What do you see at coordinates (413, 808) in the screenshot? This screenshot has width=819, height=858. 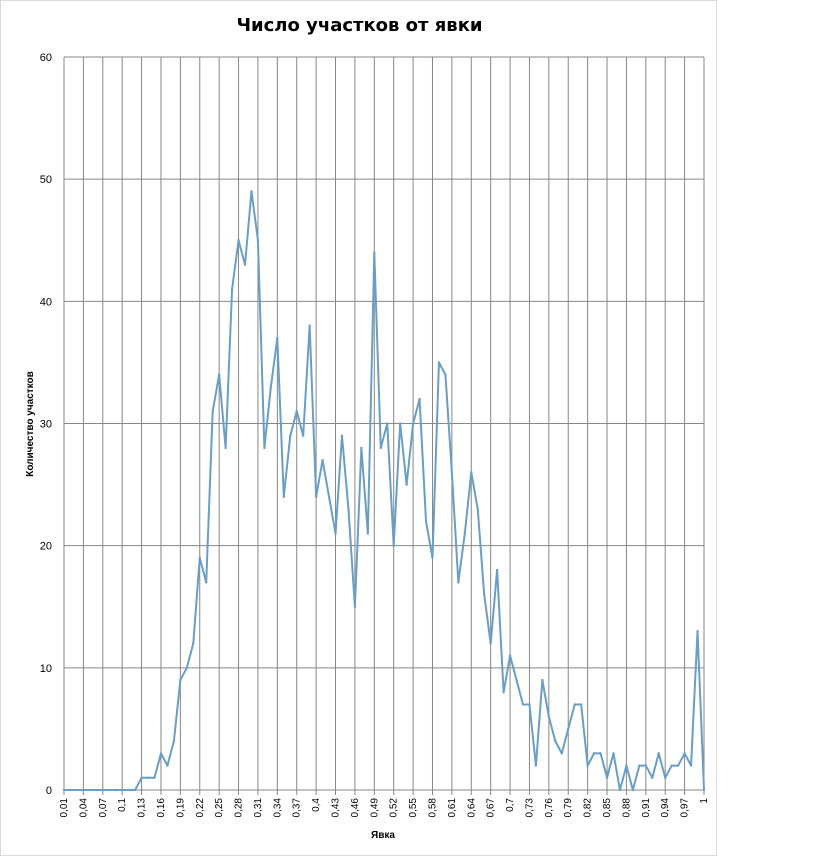 I see `x-tick-label: 0,55` at bounding box center [413, 808].